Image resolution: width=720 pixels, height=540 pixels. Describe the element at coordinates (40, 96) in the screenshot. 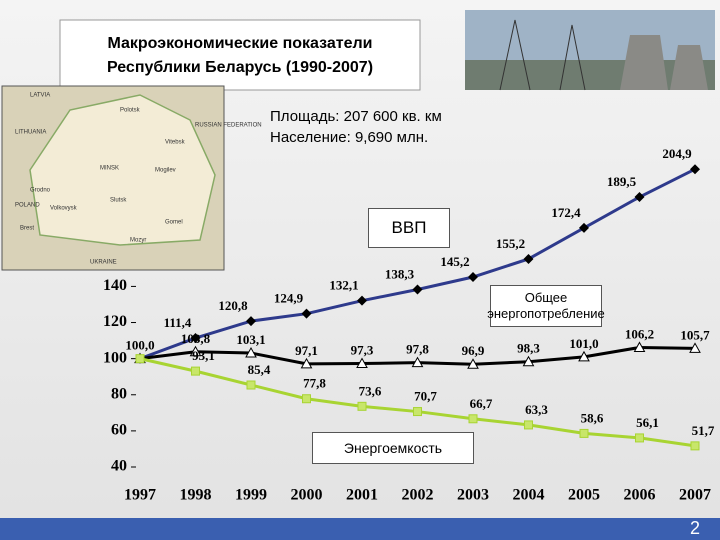

I see `map-label: LATVIA` at that location.